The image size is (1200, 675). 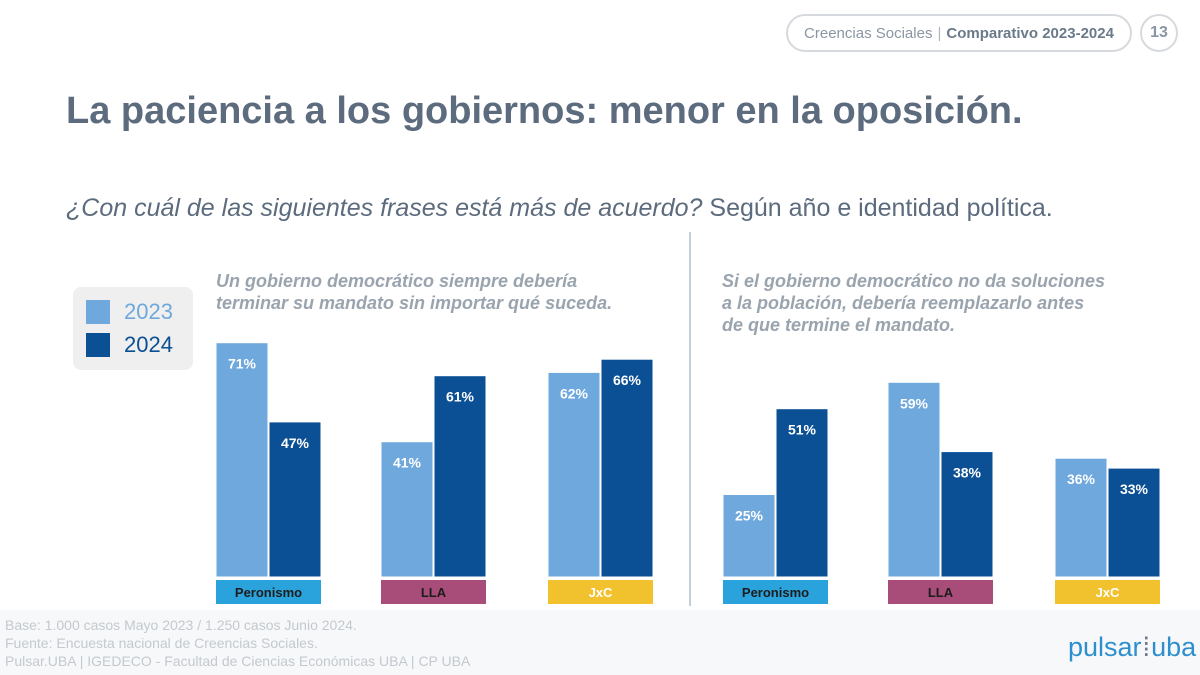 What do you see at coordinates (295, 443) in the screenshot?
I see `bar-value-label: 47%` at bounding box center [295, 443].